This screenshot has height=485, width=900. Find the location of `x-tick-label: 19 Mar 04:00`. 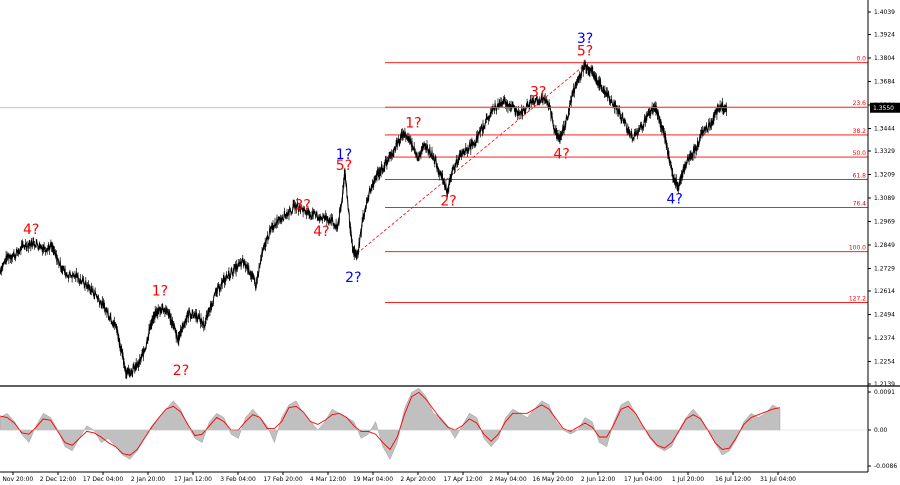

x-tick-label: 19 Mar 04:00 is located at coordinates (373, 479).